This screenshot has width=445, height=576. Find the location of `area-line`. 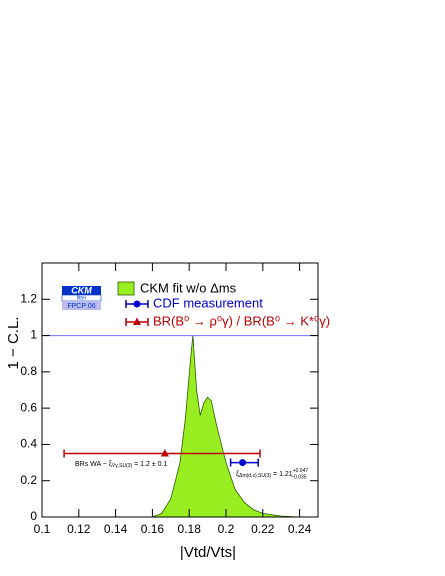

area-line is located at coordinates (226, 426).